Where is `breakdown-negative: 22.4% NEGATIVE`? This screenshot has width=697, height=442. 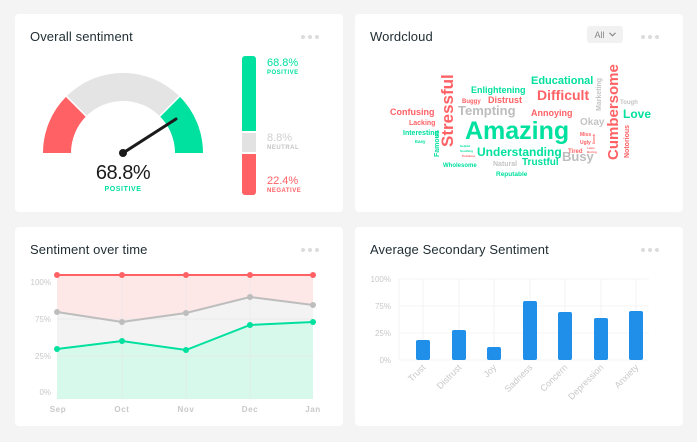 breakdown-negative: 22.4% NEGATIVE is located at coordinates (284, 184).